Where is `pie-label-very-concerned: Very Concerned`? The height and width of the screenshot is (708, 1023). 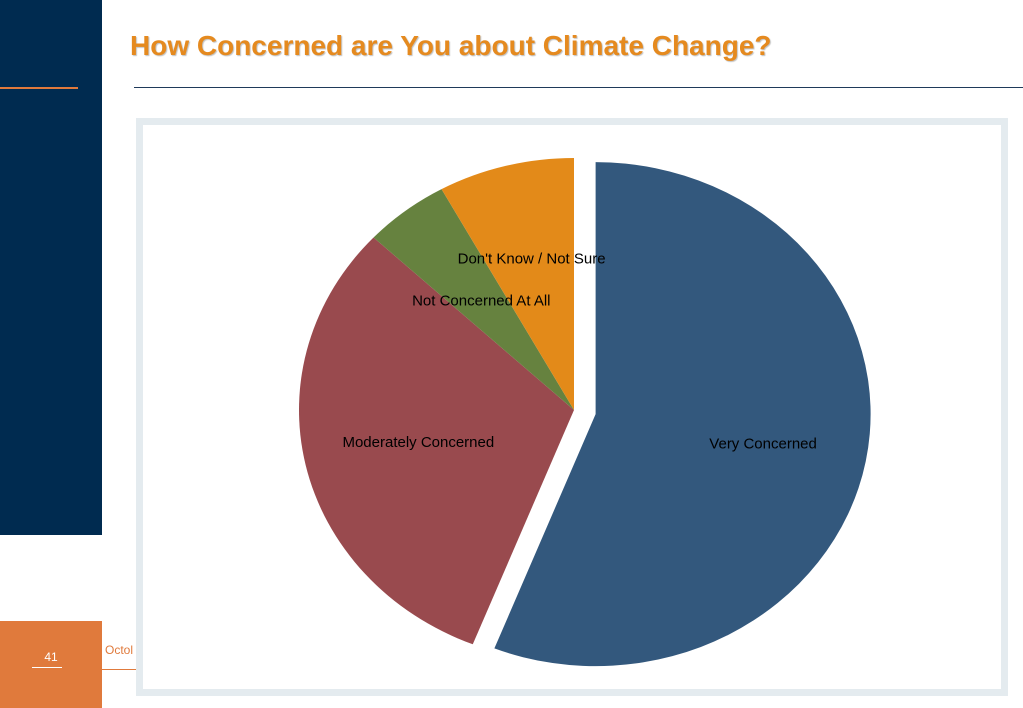
pie-label-very-concerned: Very Concerned is located at coordinates (763, 443).